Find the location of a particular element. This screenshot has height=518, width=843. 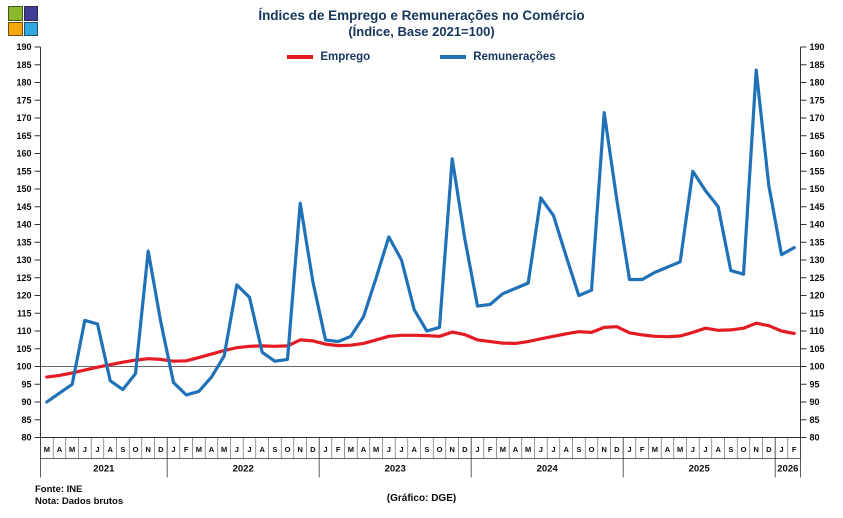

year-label: 2026 is located at coordinates (787, 469).